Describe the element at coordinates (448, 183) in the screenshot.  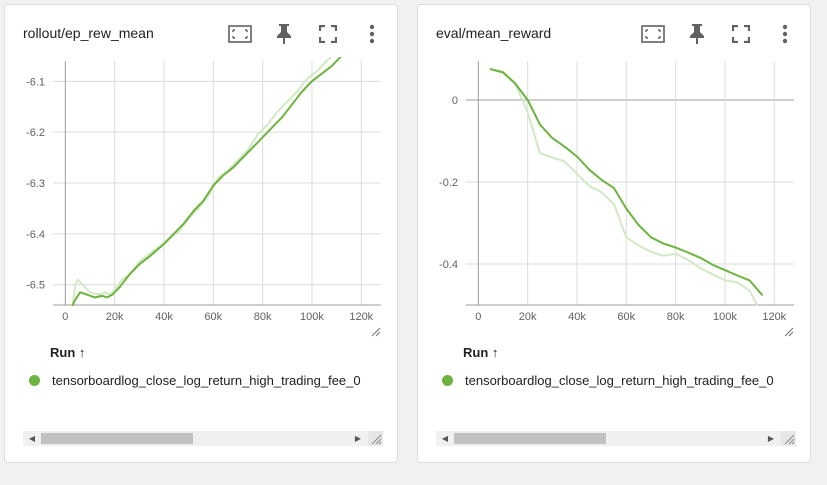
I see `y-tick-label: -0.2` at that location.